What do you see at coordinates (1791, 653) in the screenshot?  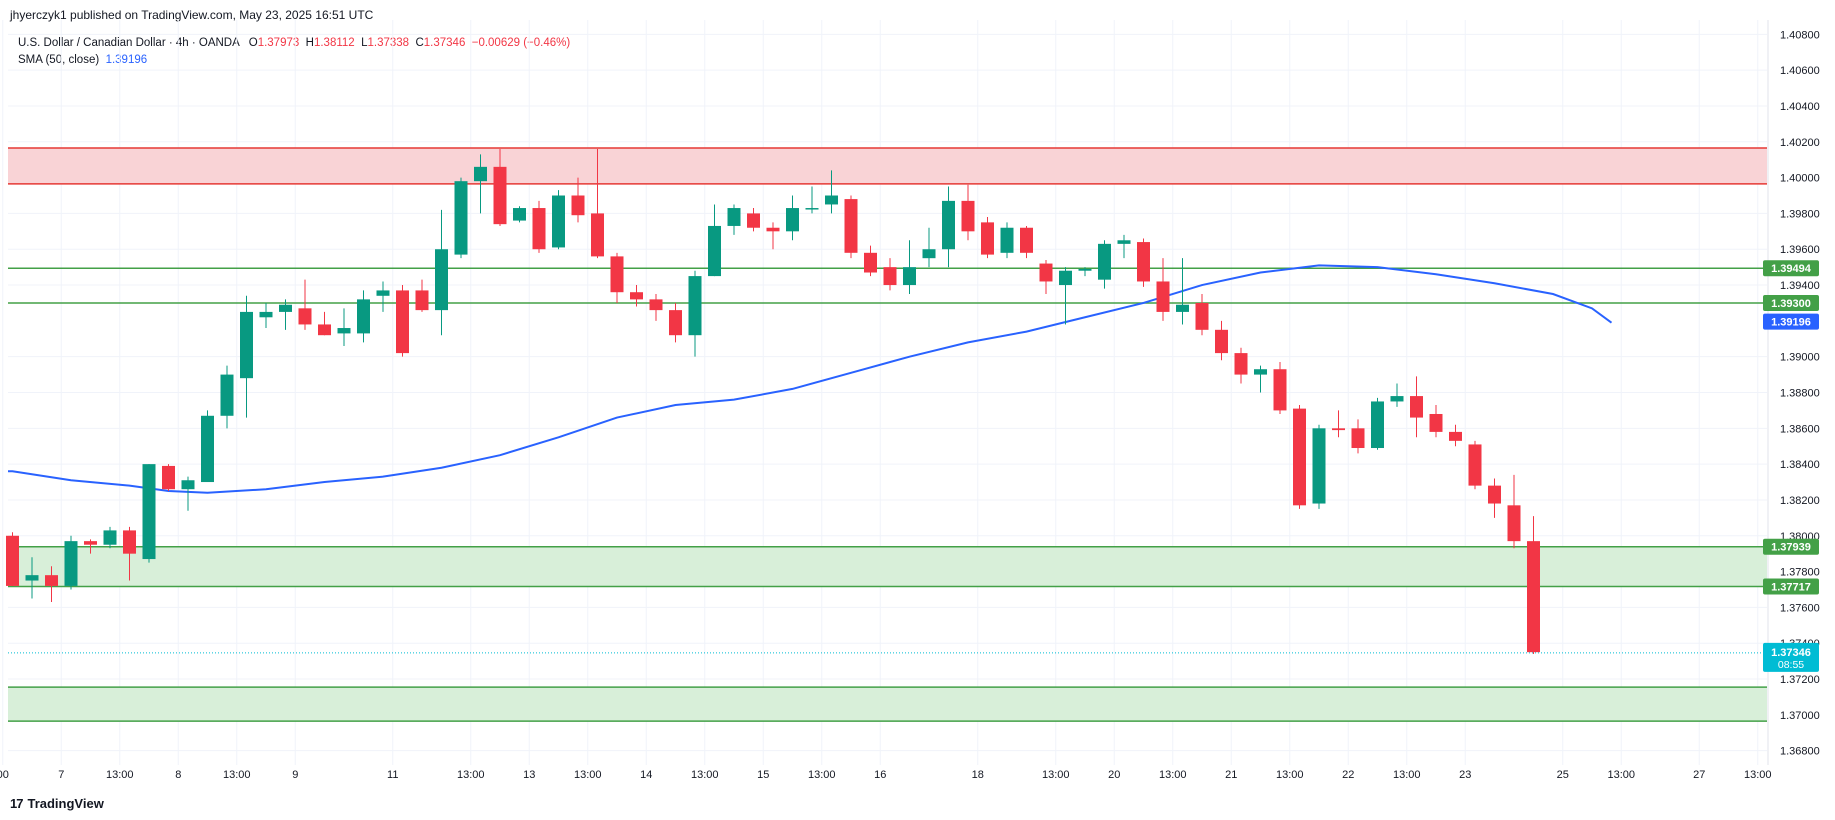 I see `current-price-text: 1.37346` at bounding box center [1791, 653].